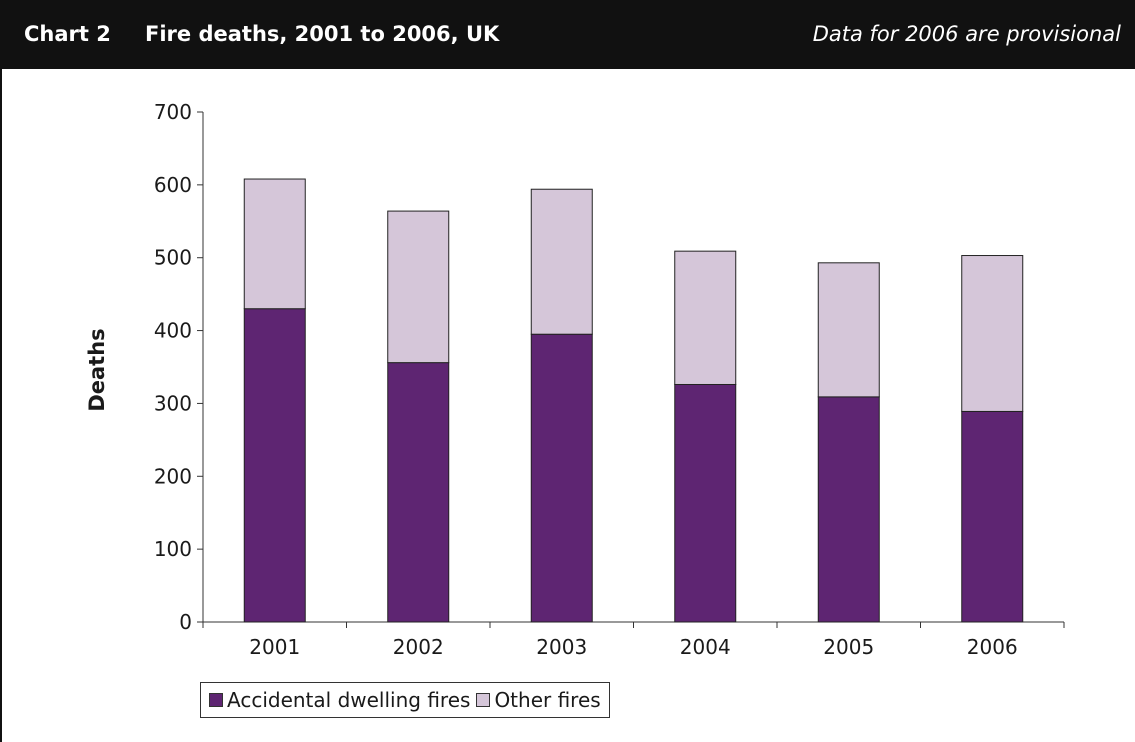 The width and height of the screenshot is (1135, 742). I want to click on x-tick-label: 2006, so click(992, 647).